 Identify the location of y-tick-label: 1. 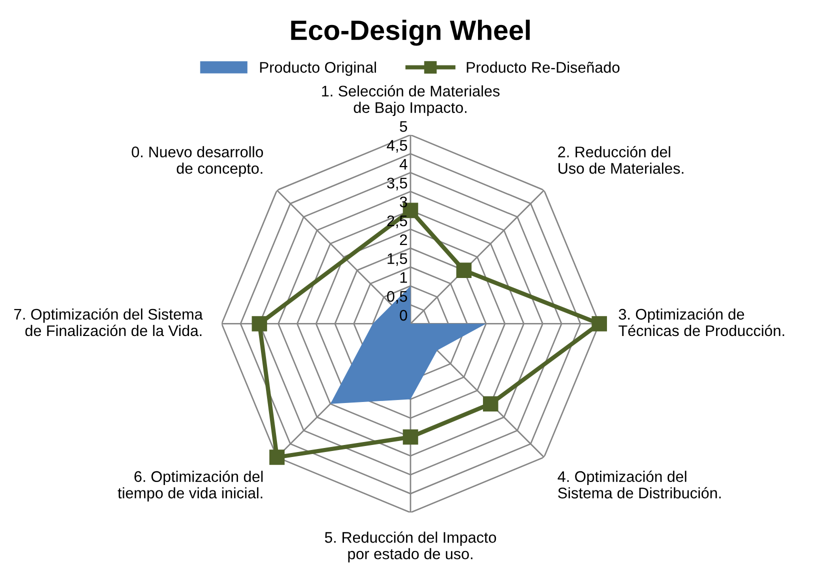
(403, 277).